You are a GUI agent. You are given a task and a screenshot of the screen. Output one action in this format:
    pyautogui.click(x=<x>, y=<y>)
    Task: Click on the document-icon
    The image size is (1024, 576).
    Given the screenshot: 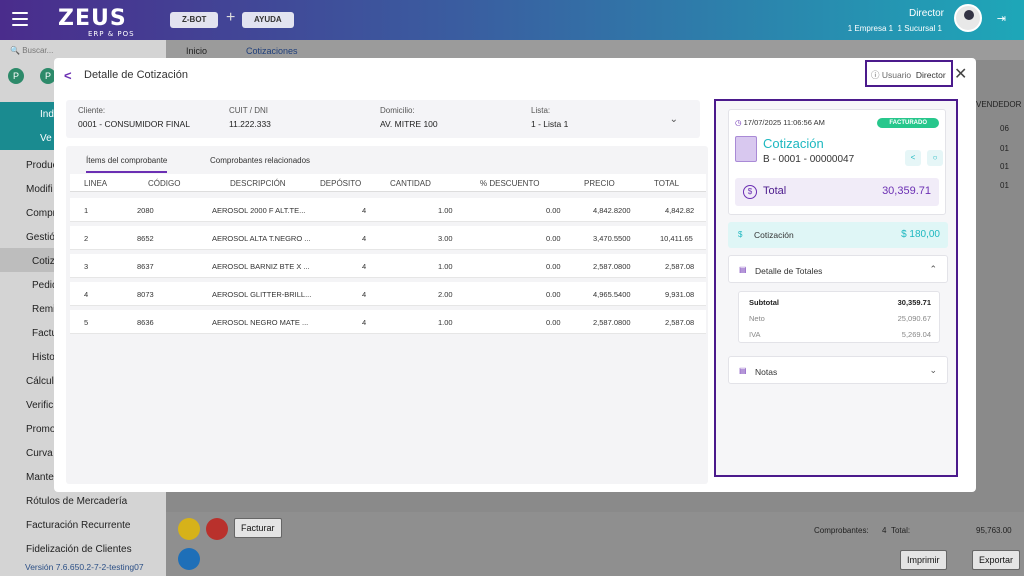 What is the action you would take?
    pyautogui.click(x=746, y=149)
    